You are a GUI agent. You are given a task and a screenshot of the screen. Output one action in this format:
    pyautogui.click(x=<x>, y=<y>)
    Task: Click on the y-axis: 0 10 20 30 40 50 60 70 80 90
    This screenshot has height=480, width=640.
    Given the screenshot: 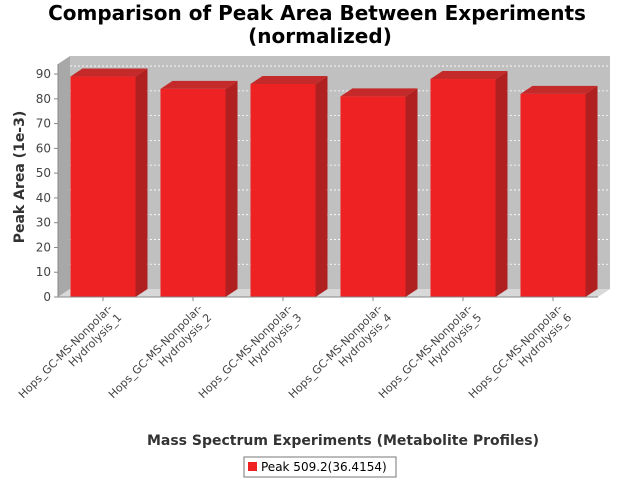 What is the action you would take?
    pyautogui.click(x=47, y=184)
    